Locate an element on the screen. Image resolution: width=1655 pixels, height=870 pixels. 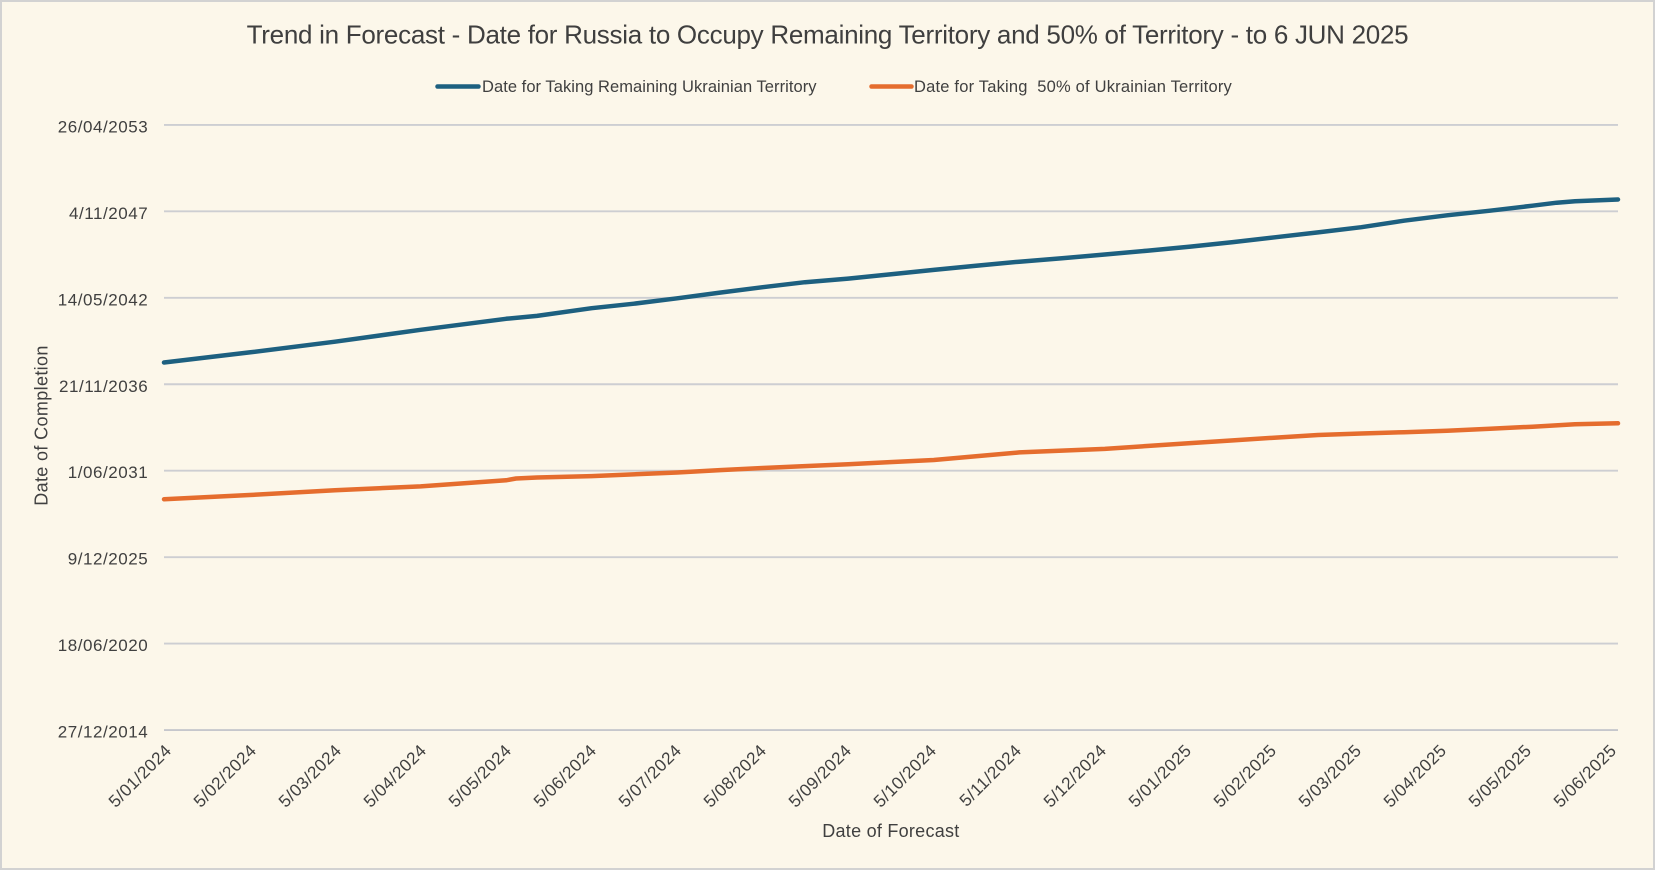
svg-text: 1/06/2031 is located at coordinates (108, 472).